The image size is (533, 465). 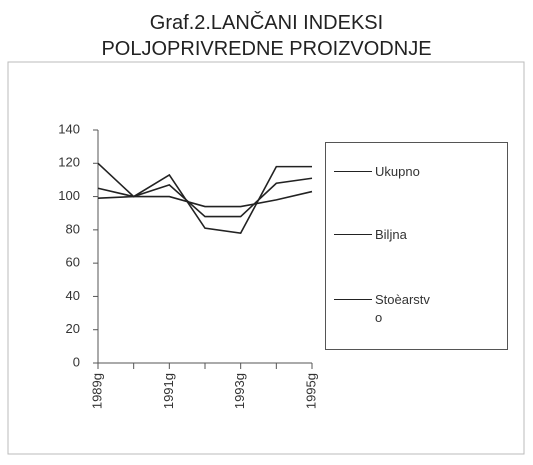 I want to click on y-tick-label: 80, so click(x=73, y=228).